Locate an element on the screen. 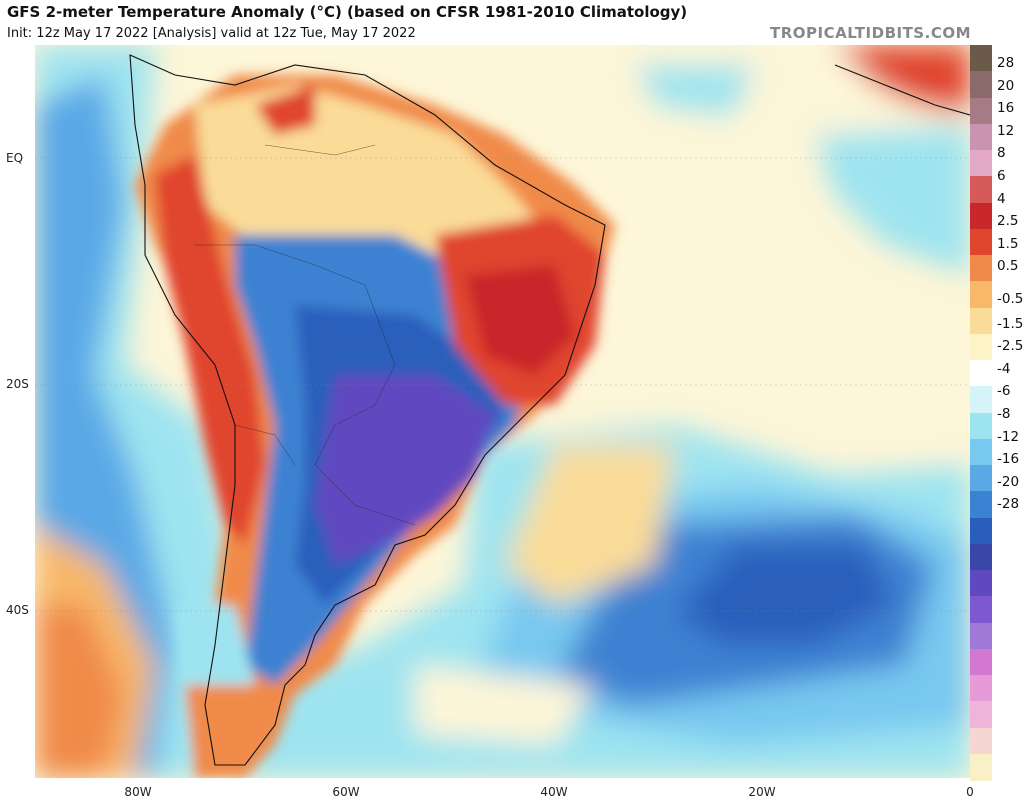  lat-label-40s: 40S is located at coordinates (17, 610).